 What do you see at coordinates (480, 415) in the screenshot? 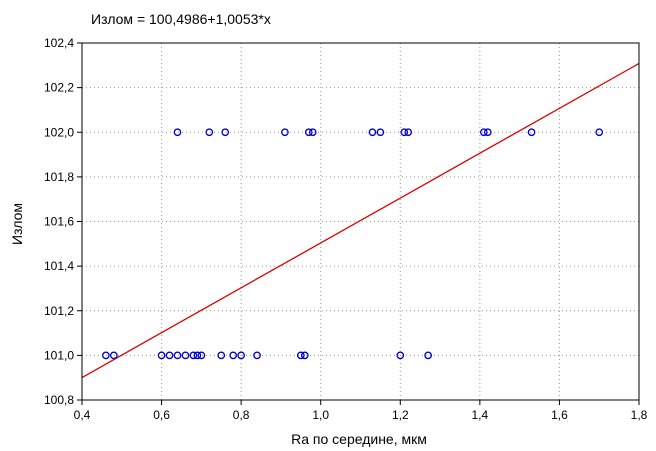
I see `x-tick-label: 1,4` at bounding box center [480, 415].